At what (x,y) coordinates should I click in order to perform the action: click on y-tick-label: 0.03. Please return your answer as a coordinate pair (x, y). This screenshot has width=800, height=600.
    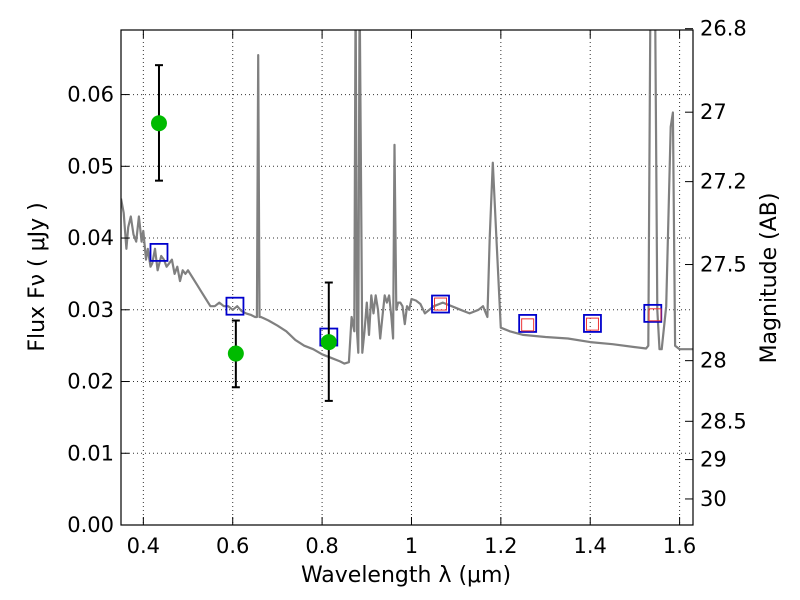
    Looking at the image, I should click on (90, 310).